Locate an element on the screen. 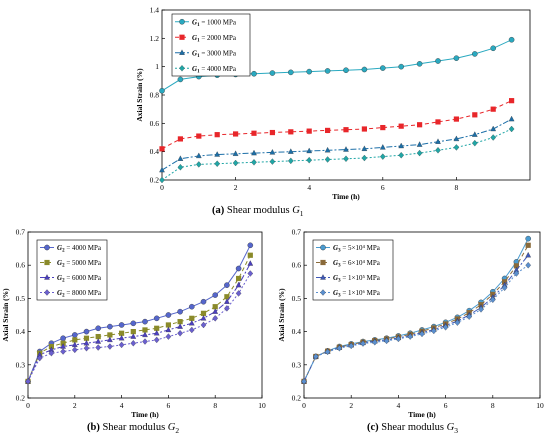 Image resolution: width=550 pixels, height=436 pixels. x-axis-label: Time (h) is located at coordinates (145, 414).